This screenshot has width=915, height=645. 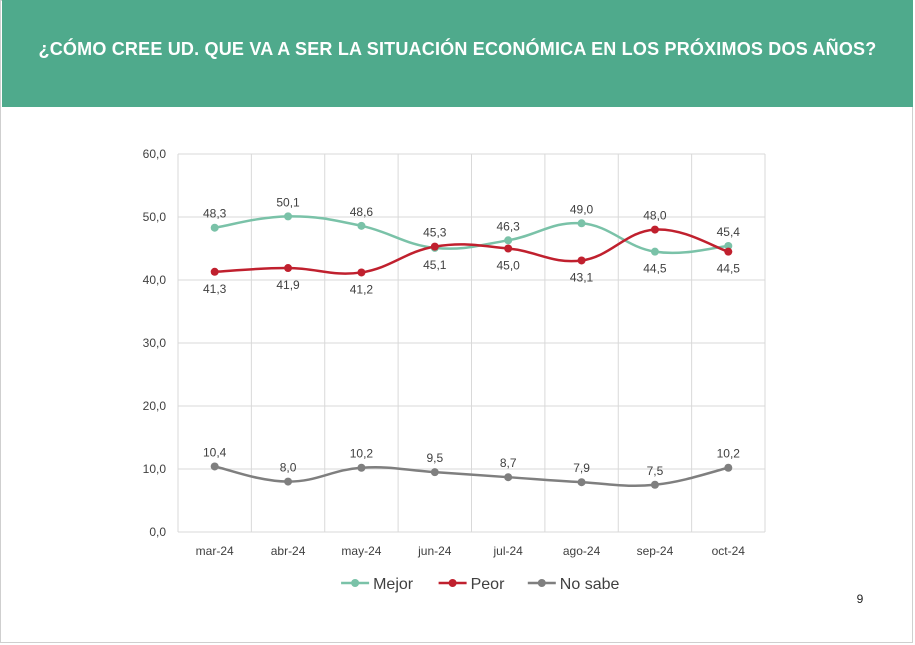 I want to click on data-label-peor: 41,2, so click(x=362, y=289).